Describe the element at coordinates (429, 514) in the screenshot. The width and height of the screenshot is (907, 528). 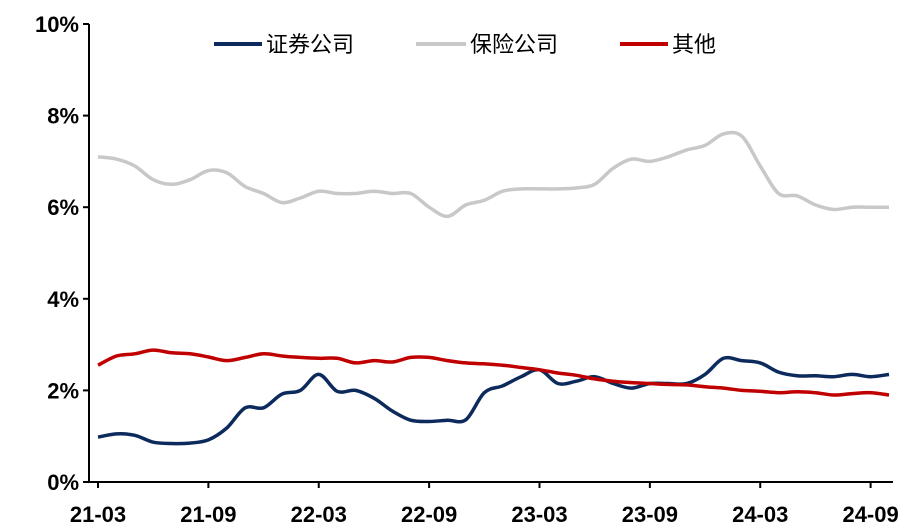
I see `x-tick-label: 22-09` at that location.